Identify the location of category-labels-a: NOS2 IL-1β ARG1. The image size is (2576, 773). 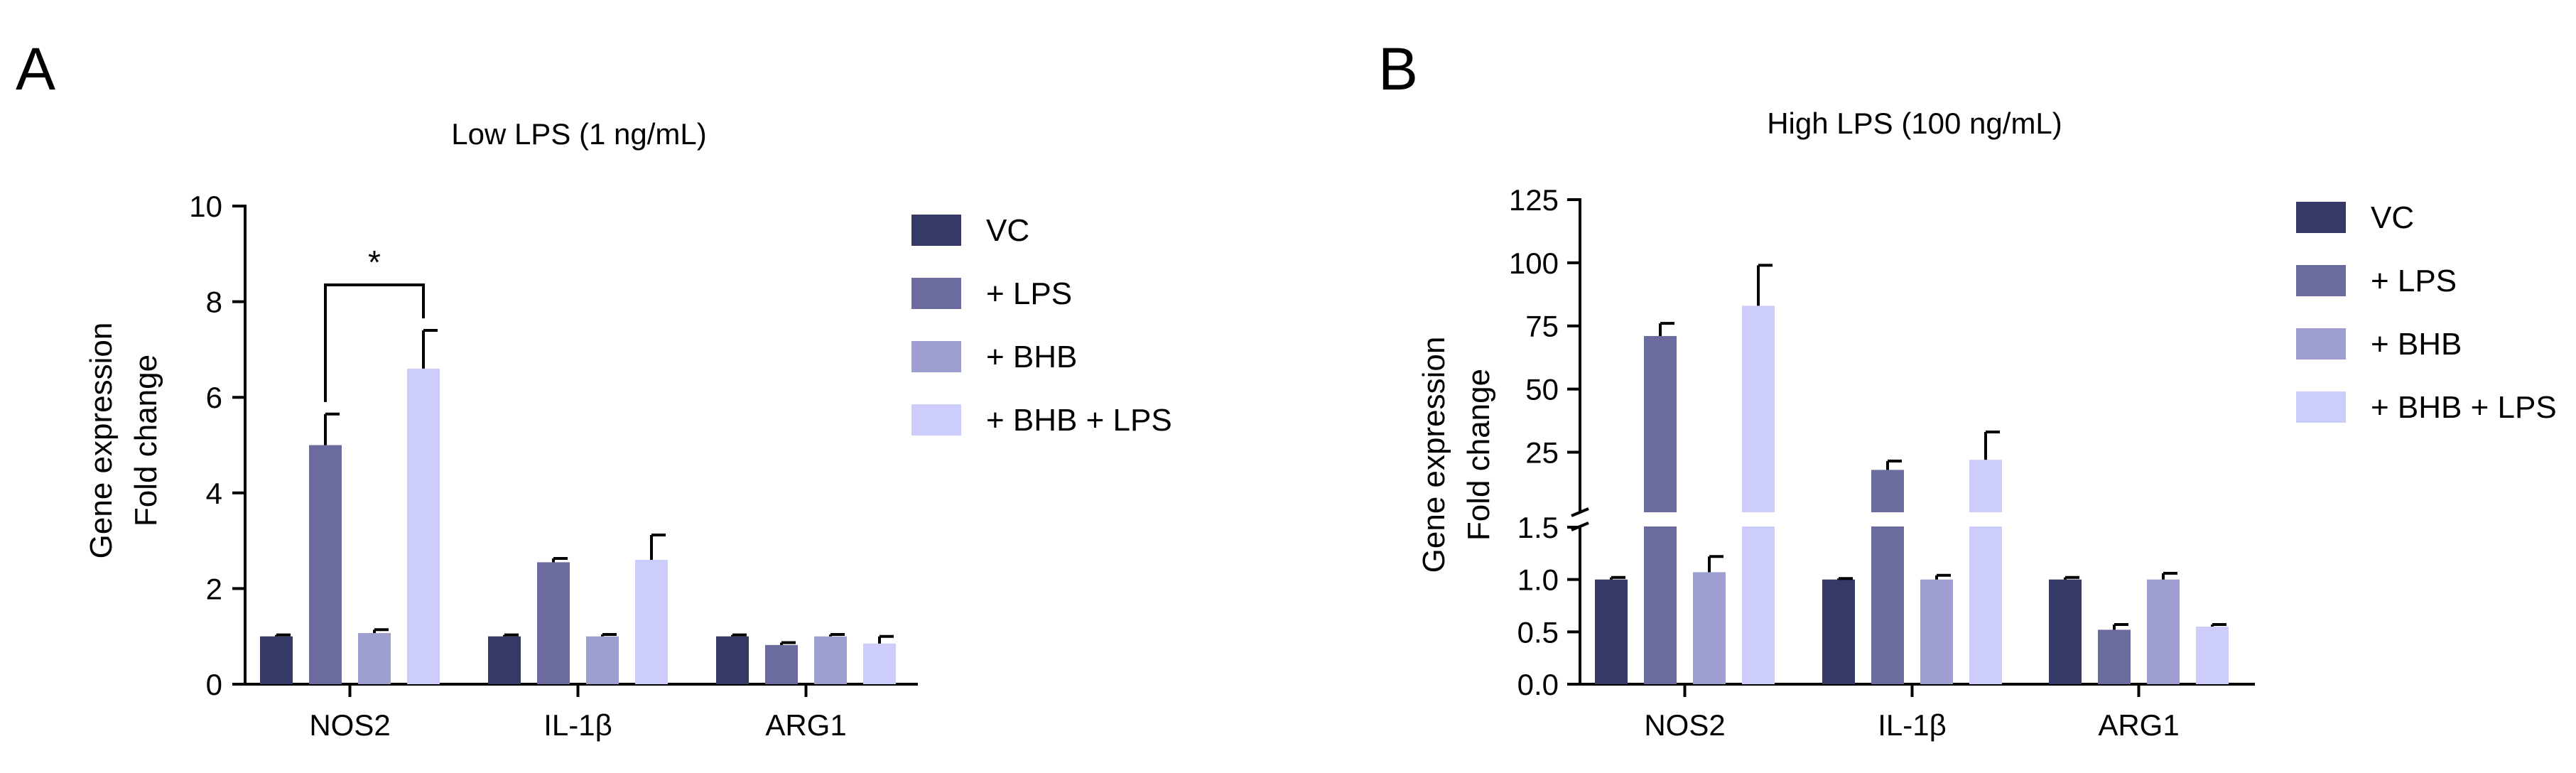
(577, 725).